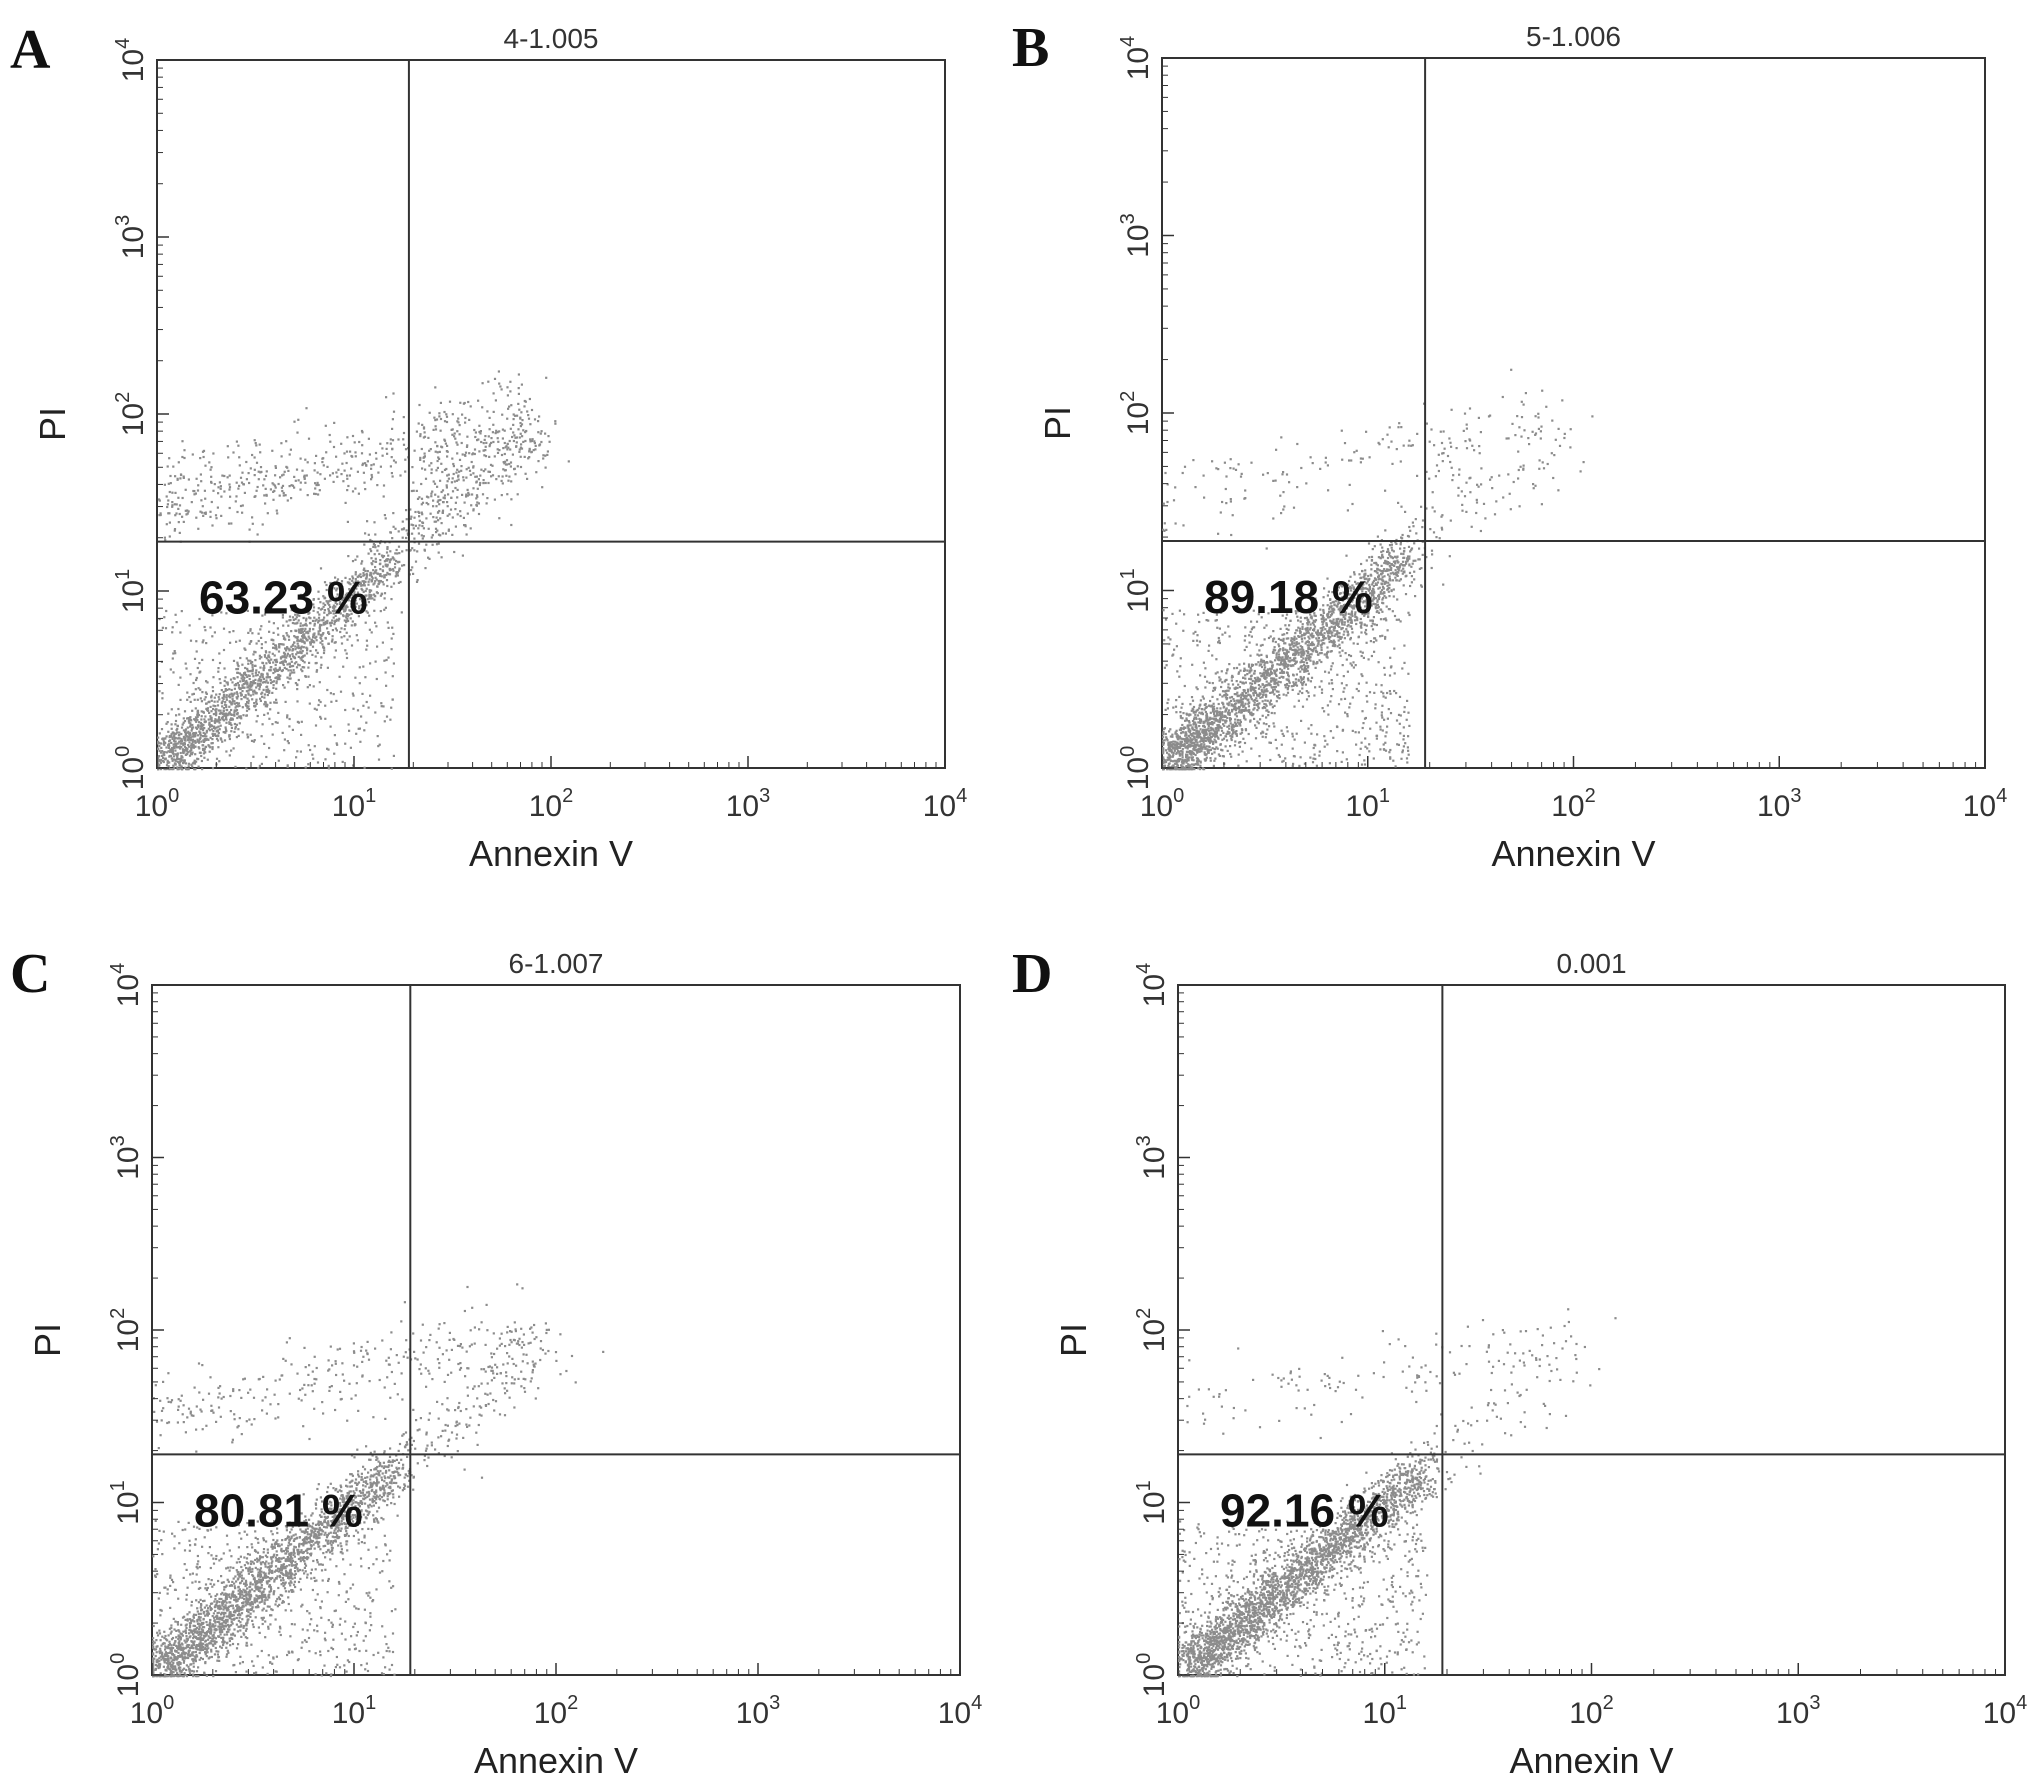  What do you see at coordinates (1573, 36) in the screenshot?
I see `panel-b-title: 5-1.006` at bounding box center [1573, 36].